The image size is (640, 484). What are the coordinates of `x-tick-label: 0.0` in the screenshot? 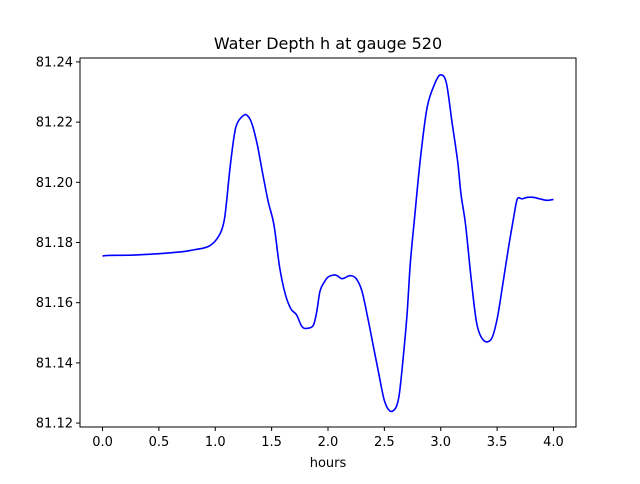 It's located at (102, 442).